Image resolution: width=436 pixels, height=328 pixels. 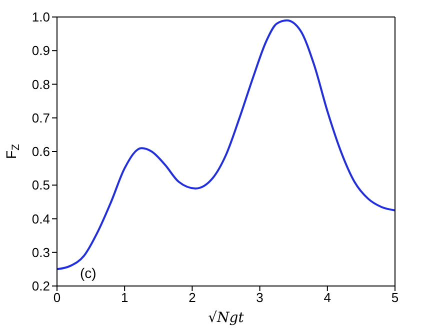 I want to click on x-tick-label: 1, so click(x=124, y=298).